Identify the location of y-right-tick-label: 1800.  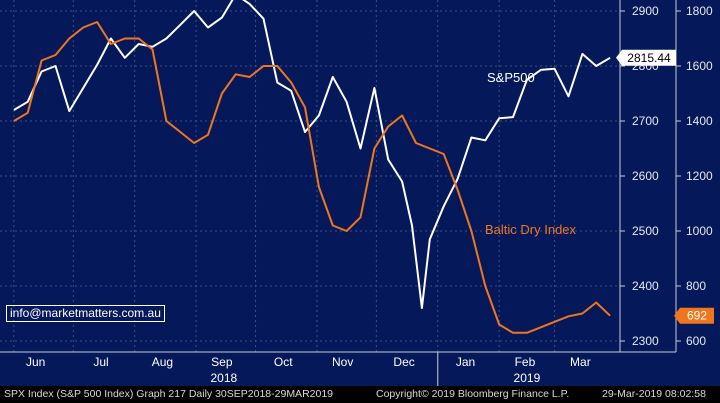
(699, 11).